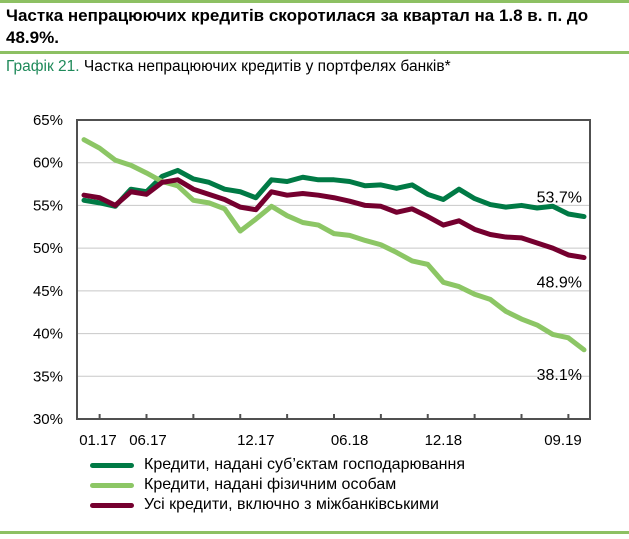  I want to click on top-rule, so click(314, 1).